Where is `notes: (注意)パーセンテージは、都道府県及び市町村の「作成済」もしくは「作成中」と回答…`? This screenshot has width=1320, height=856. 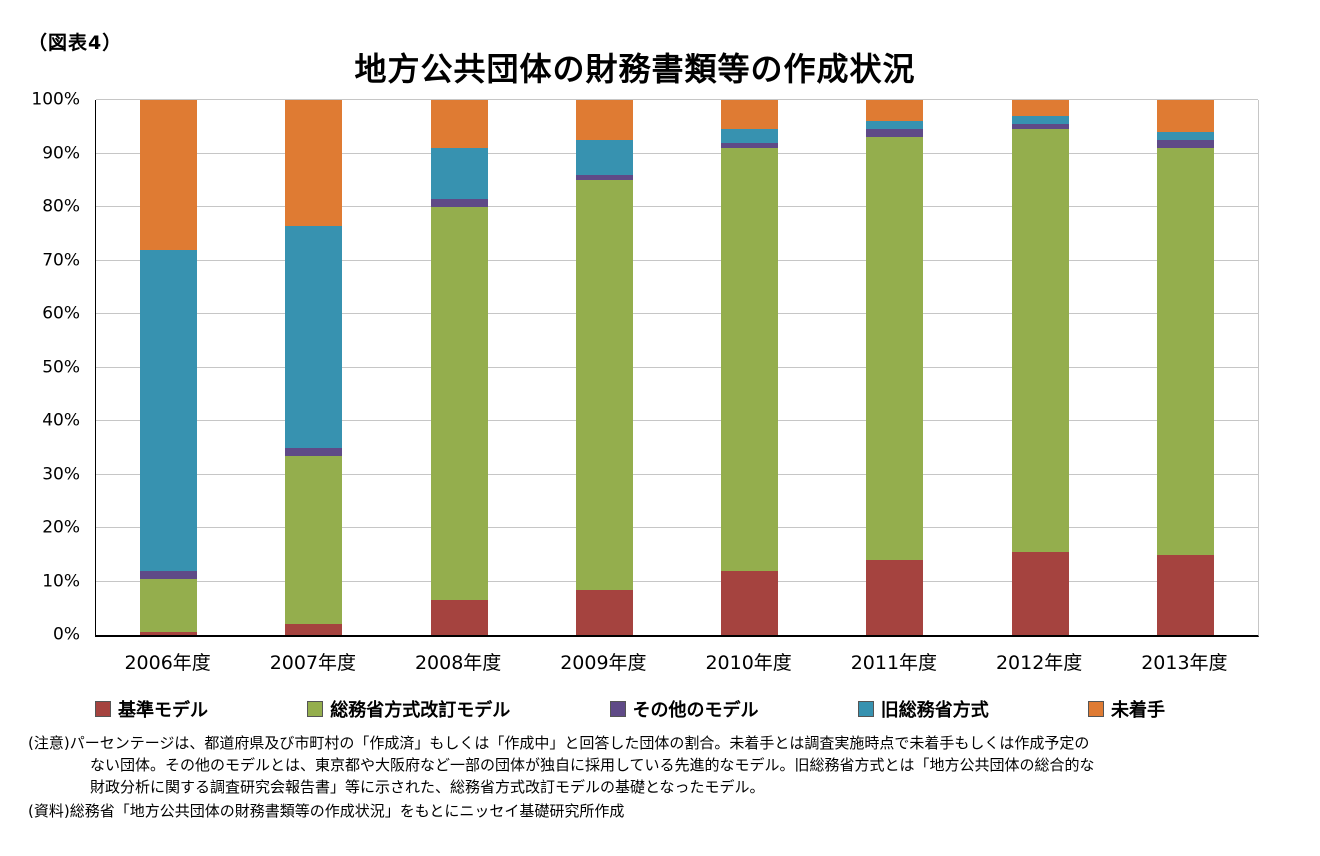
notes: (注意)パーセンテージは、都道府県及び市町村の「作成済」もしくは「作成中」と回答… is located at coordinates (561, 777).